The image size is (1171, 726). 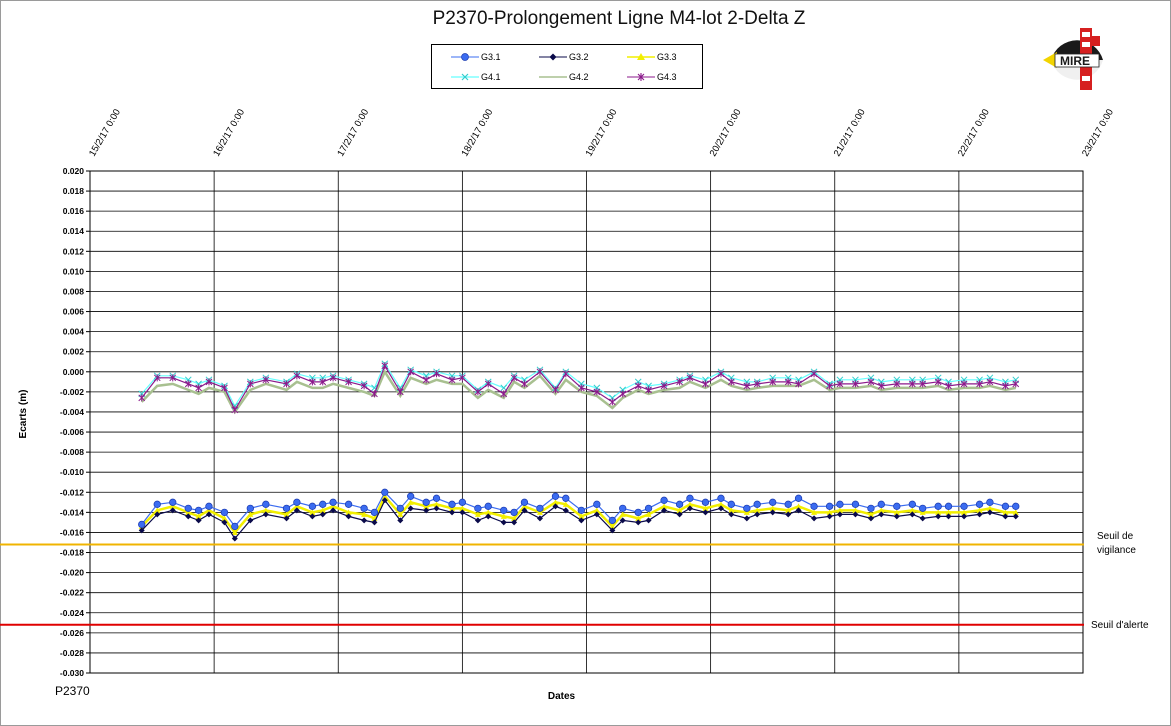 I want to click on y-tick-label: 0.016, so click(x=74, y=211).